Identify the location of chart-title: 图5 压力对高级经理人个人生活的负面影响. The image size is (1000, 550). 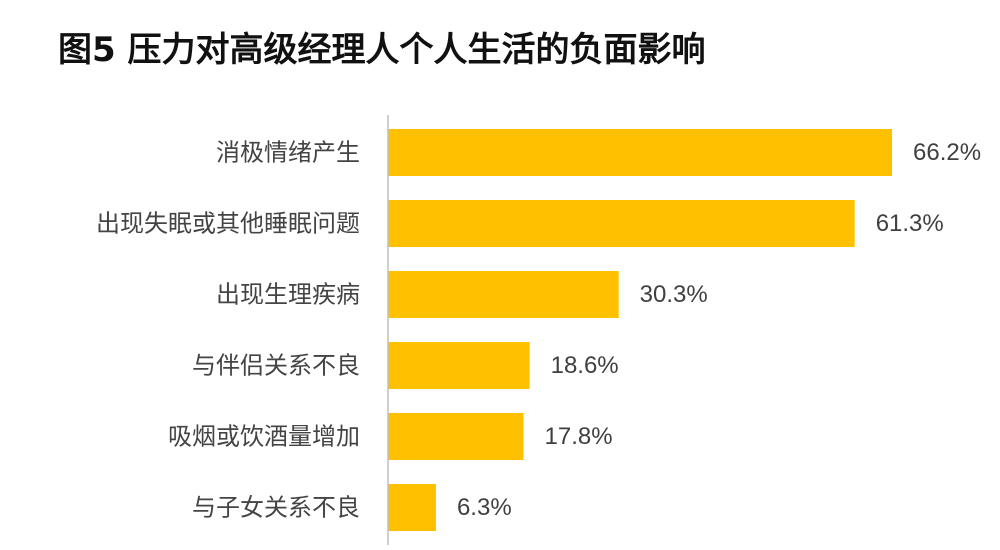
(382, 50).